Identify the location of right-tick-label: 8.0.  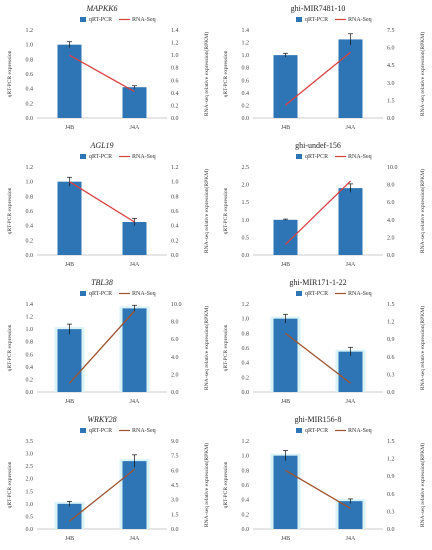
(391, 186).